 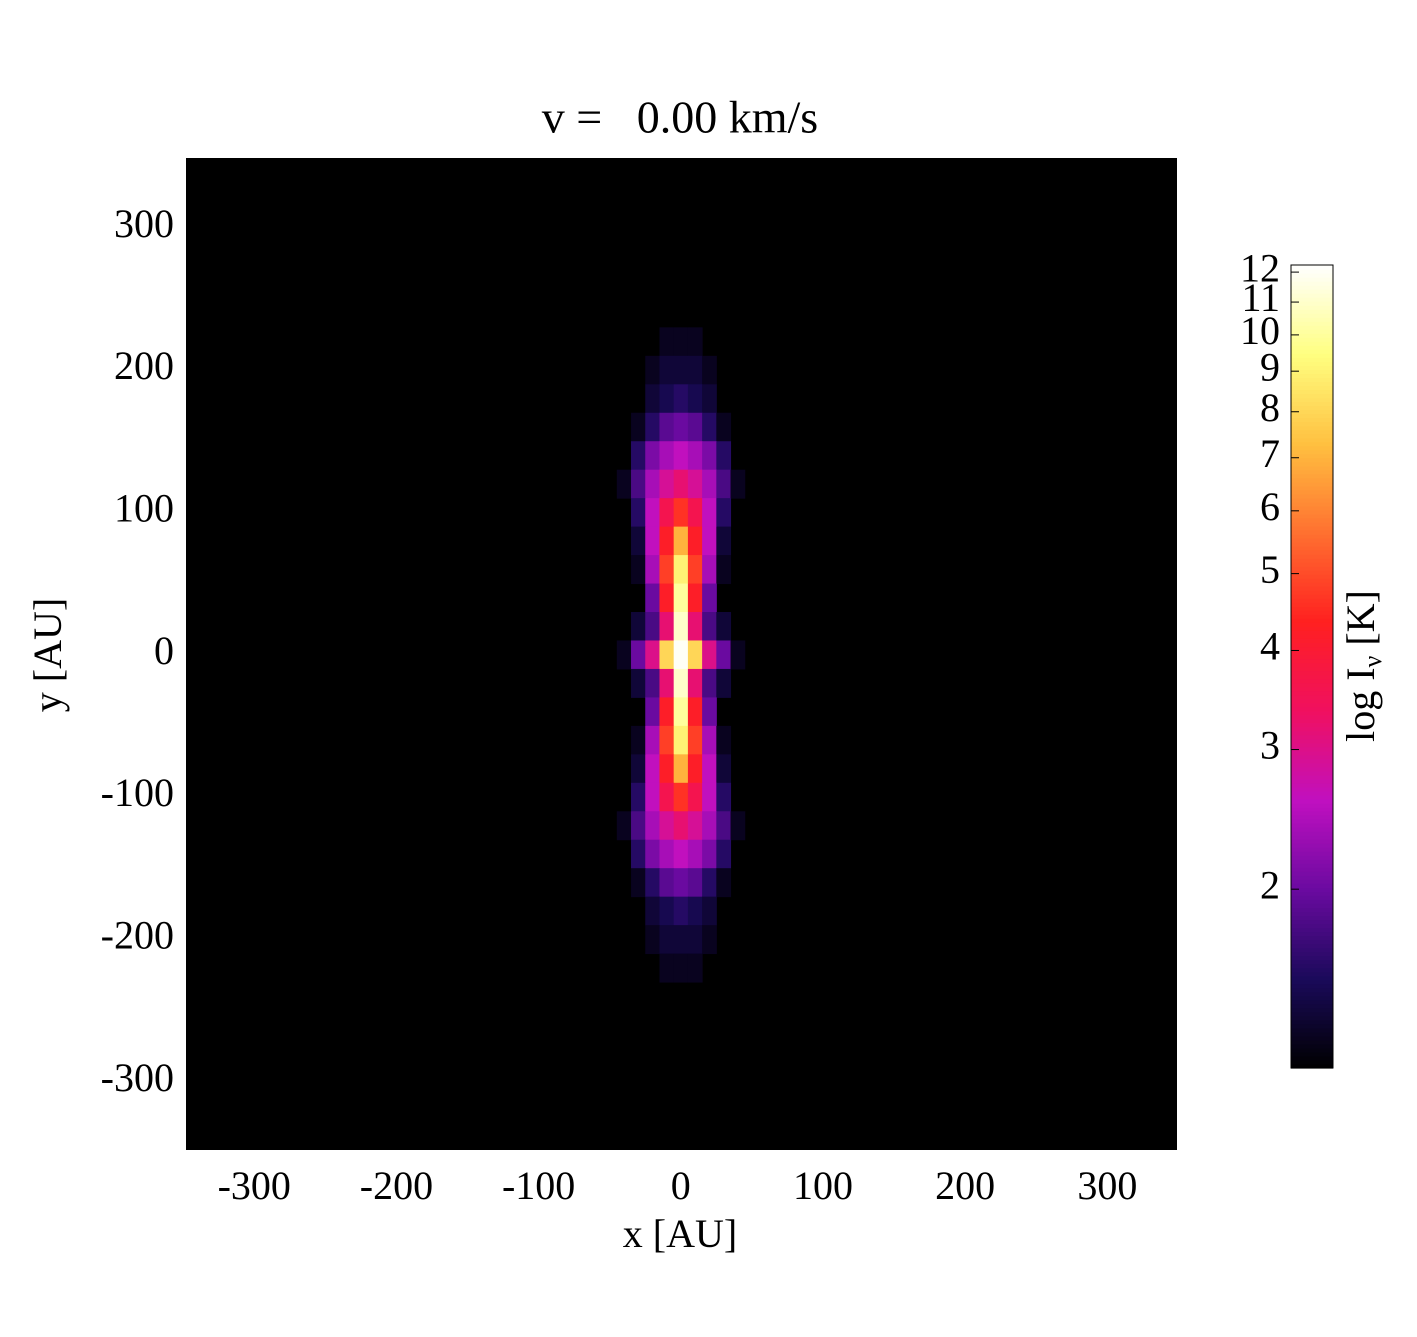 What do you see at coordinates (680, 1233) in the screenshot?
I see `x-axis-label: x [AU]` at bounding box center [680, 1233].